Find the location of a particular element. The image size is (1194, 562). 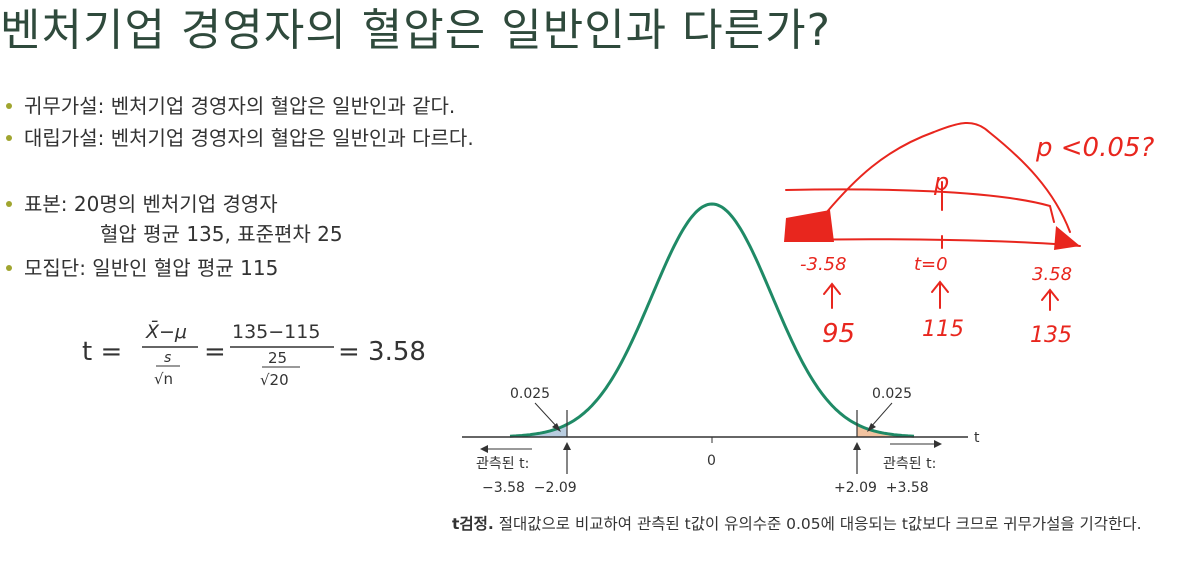

hand-p-question: p <0.05? is located at coordinates (1094, 148).